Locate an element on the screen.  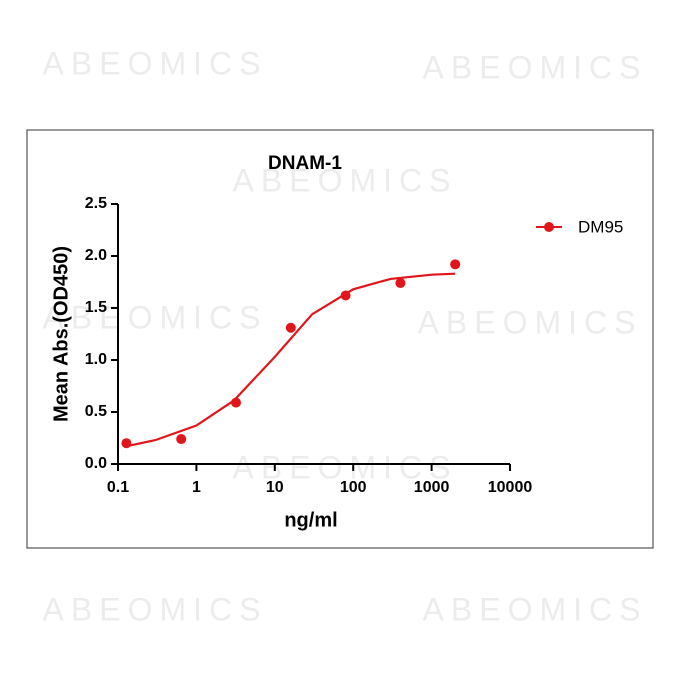
fit-curve is located at coordinates (291, 360).